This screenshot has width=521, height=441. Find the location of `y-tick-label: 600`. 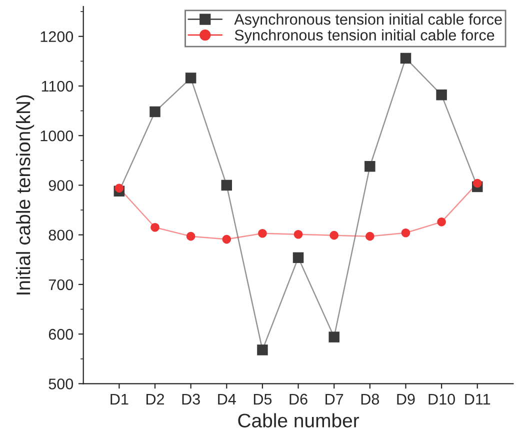

y-tick-label: 600 is located at coordinates (61, 334).